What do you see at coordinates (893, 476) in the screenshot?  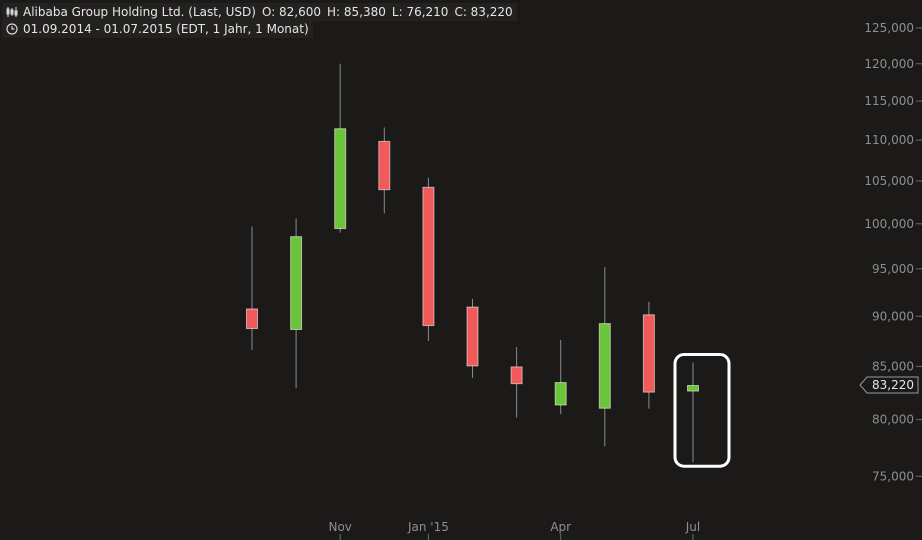 I see `y-tick-label: 75,000` at bounding box center [893, 476].